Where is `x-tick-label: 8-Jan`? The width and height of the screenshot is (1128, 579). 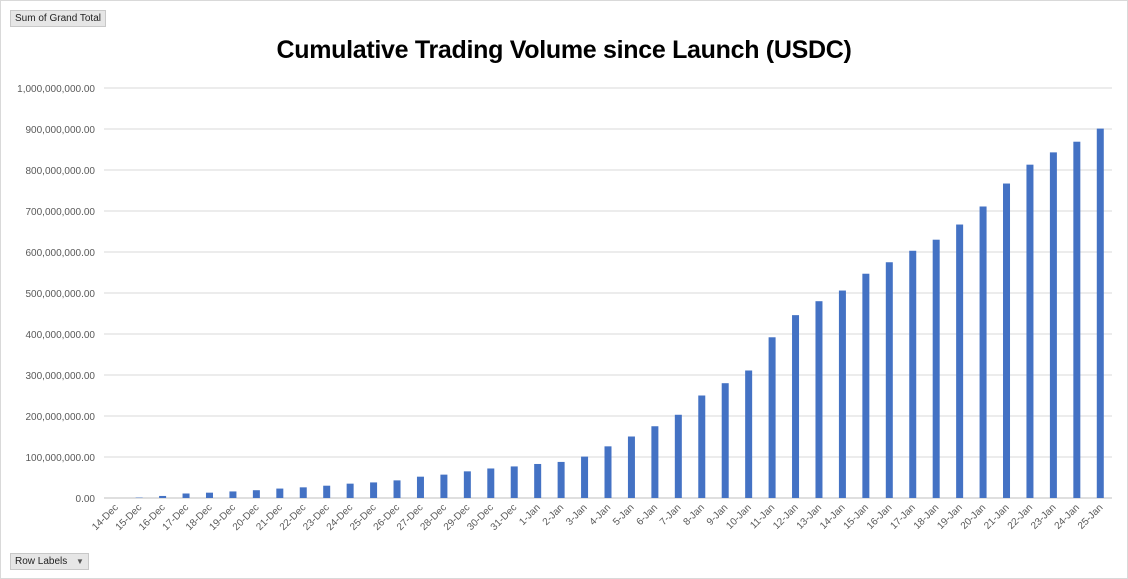 x-tick-label: 8-Jan is located at coordinates (693, 514).